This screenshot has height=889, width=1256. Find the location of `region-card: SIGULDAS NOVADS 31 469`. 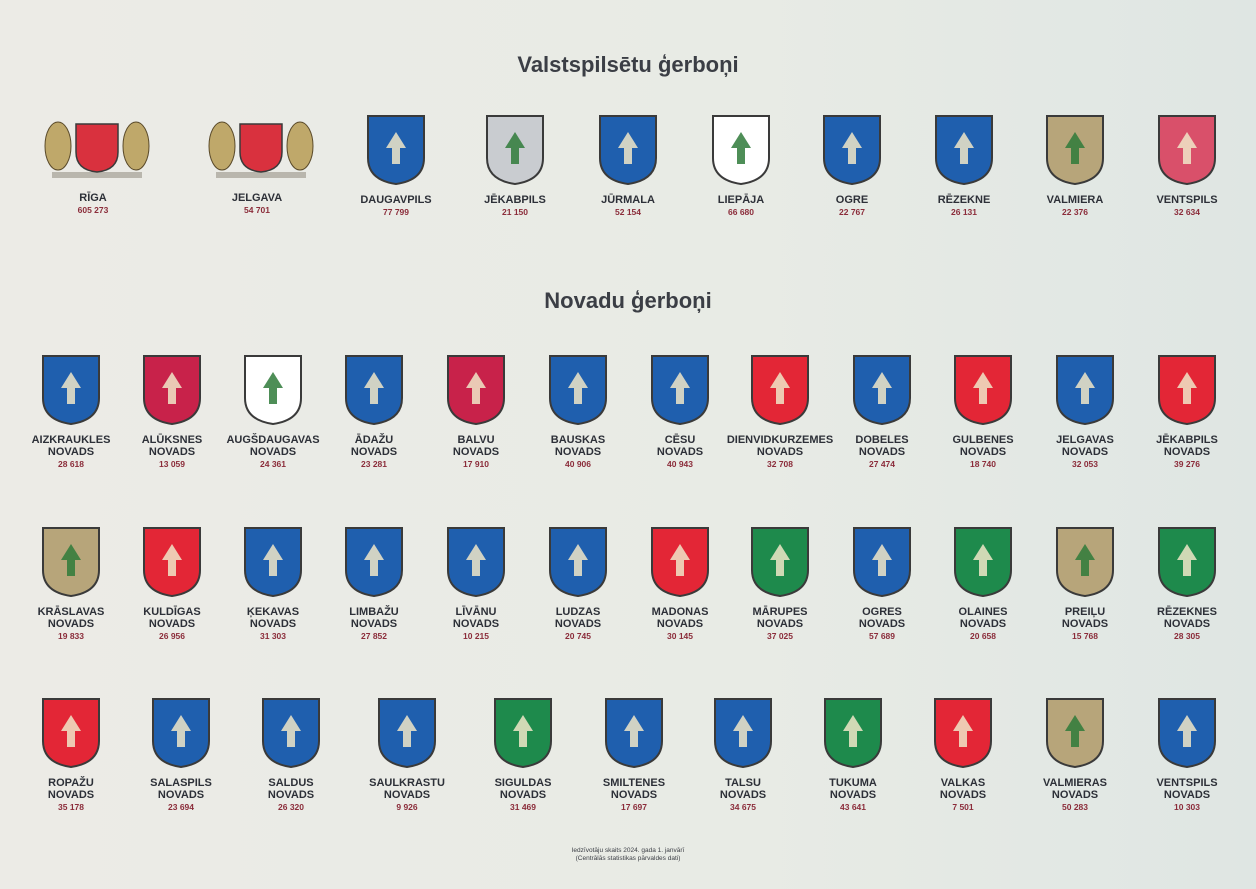

region-card: SIGULDAS NOVADS 31 469 is located at coordinates (523, 754).